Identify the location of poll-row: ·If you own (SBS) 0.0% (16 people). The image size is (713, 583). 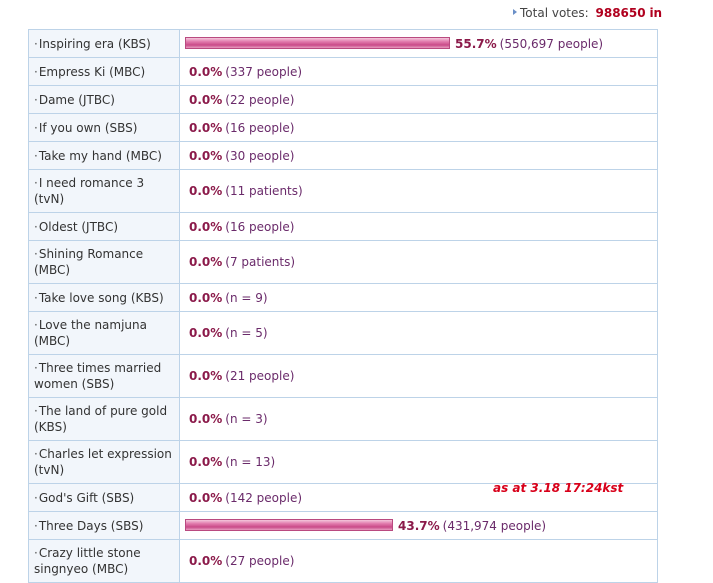
(343, 127).